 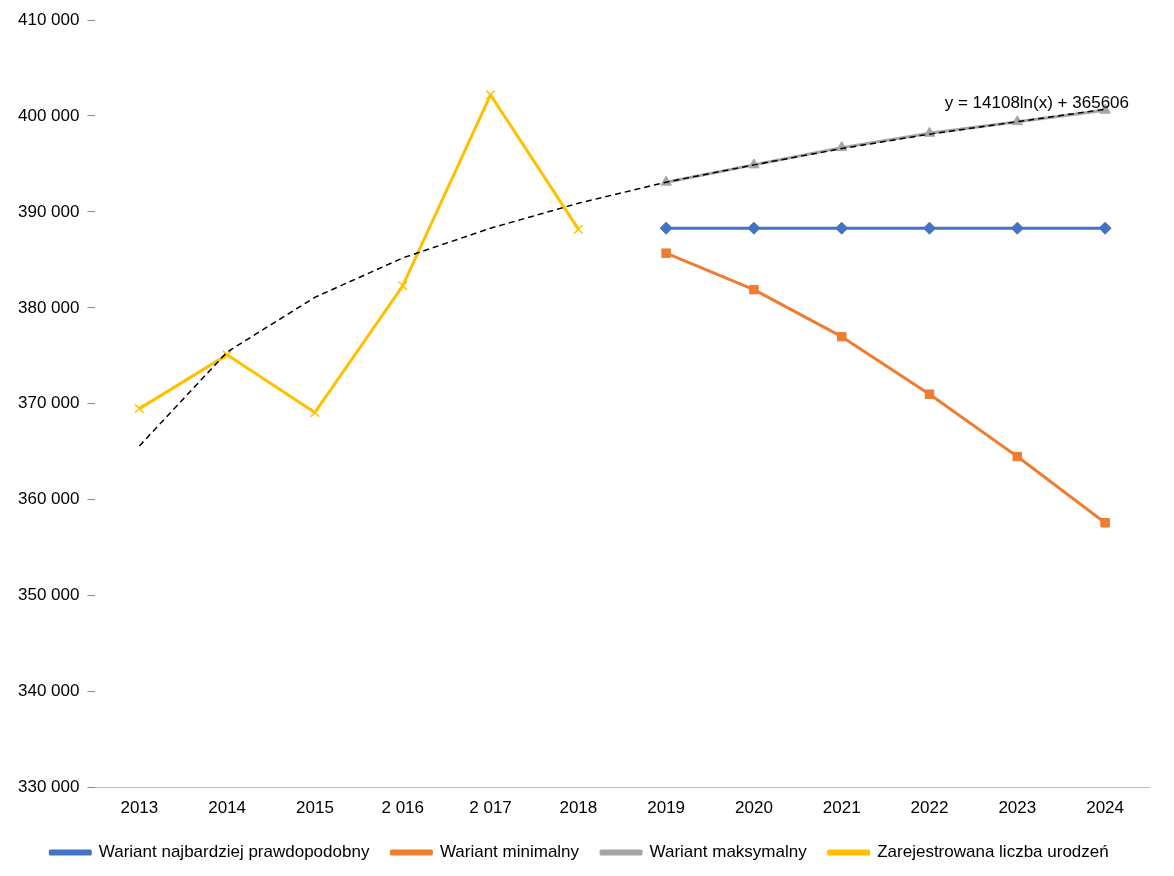 What do you see at coordinates (509, 852) in the screenshot?
I see `legend-label: Wariant minimalny` at bounding box center [509, 852].